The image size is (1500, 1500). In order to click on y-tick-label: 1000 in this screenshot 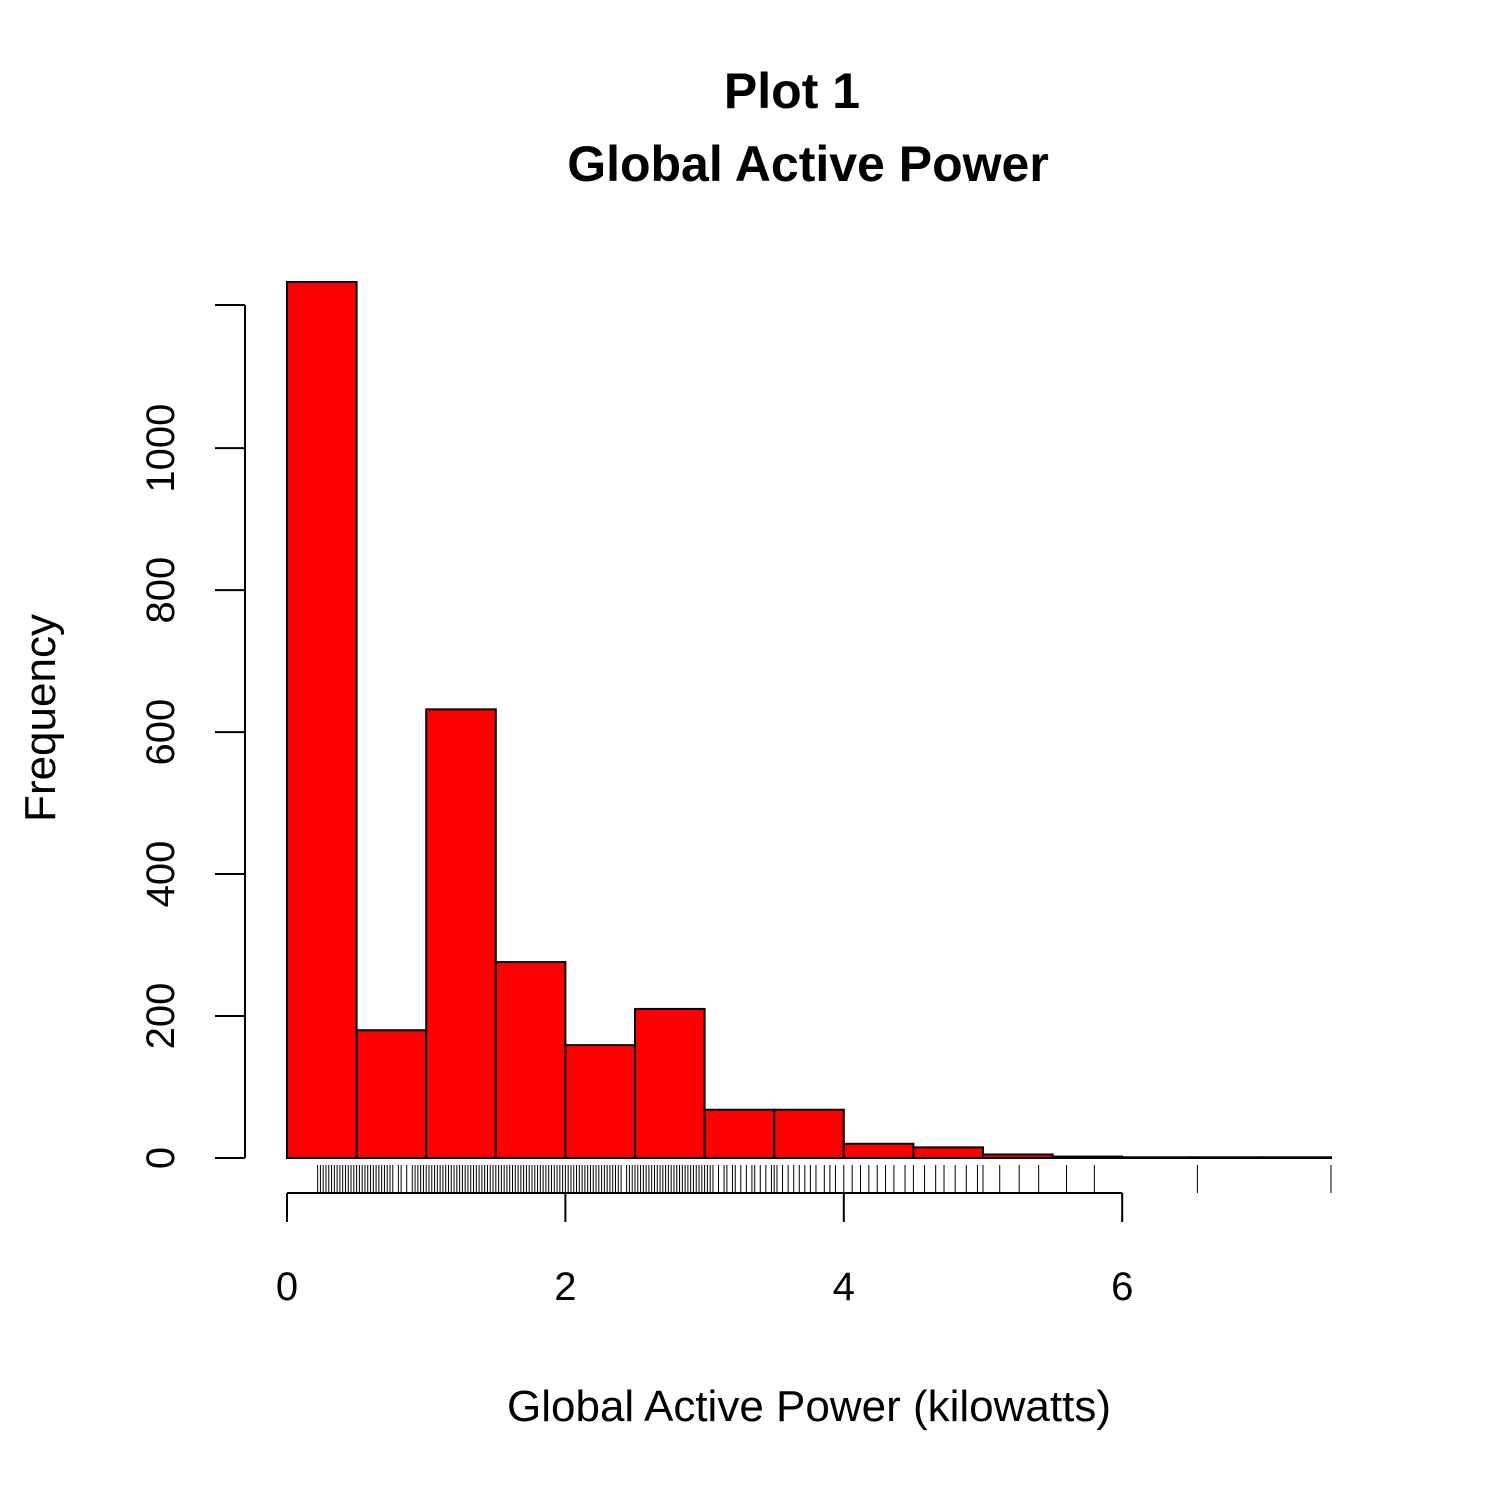, I will do `click(161, 448)`.